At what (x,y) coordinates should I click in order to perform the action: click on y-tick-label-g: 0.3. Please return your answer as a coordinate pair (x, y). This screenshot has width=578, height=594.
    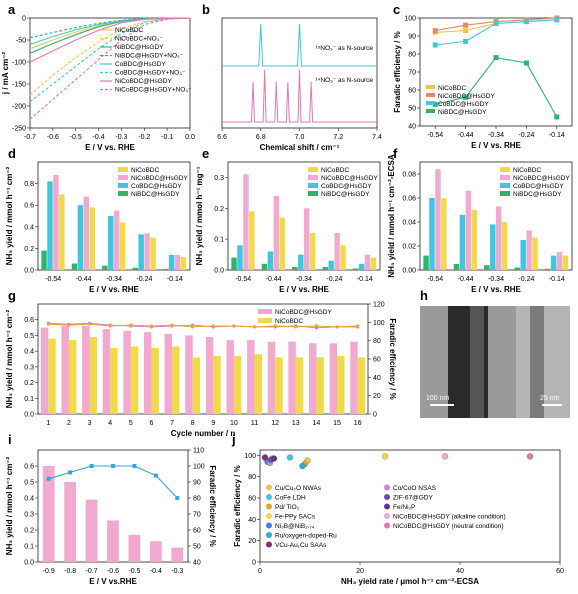
    Looking at the image, I should click on (29, 367).